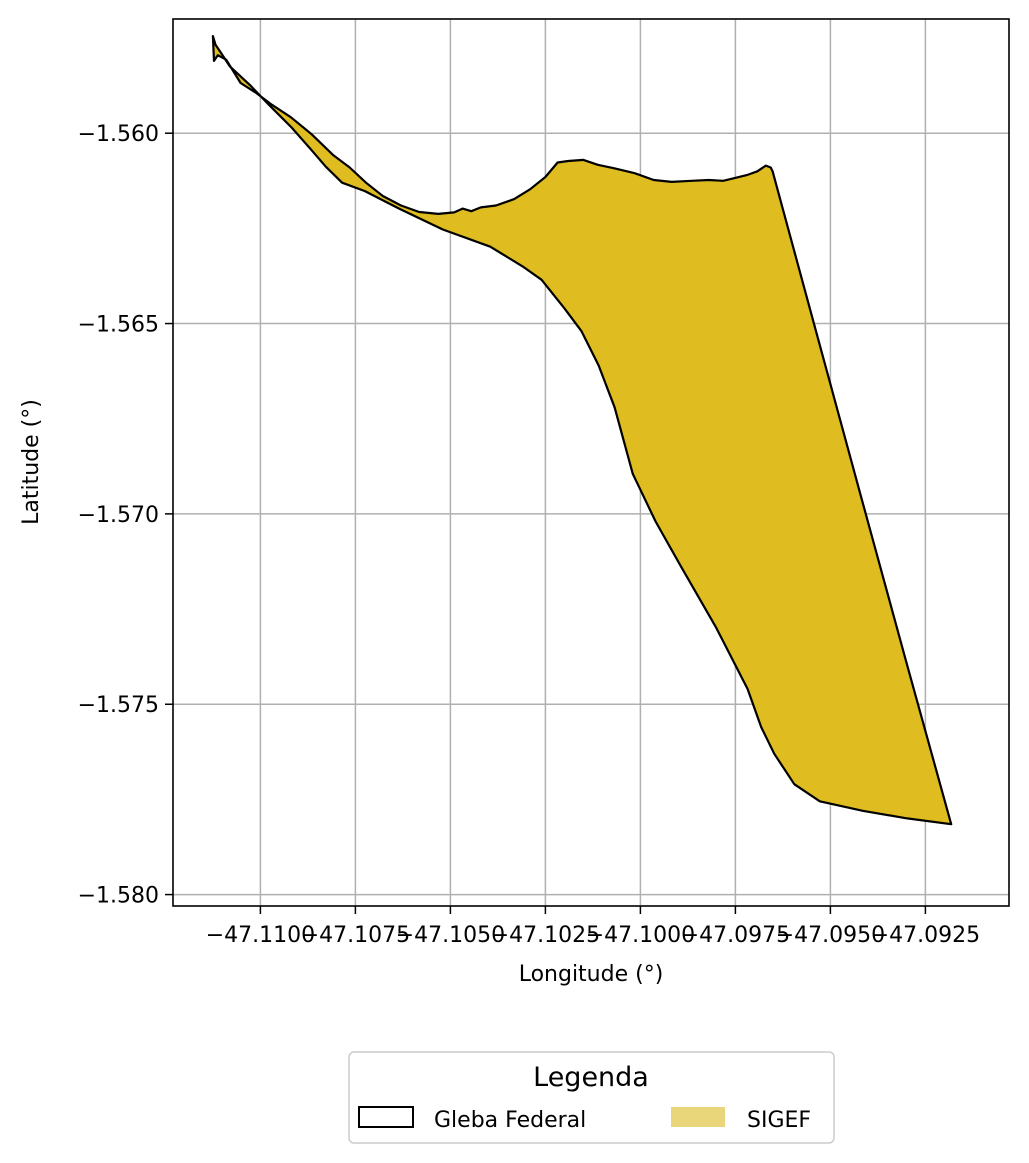  I want to click on x-axis-label: Longitude (°), so click(591, 974).